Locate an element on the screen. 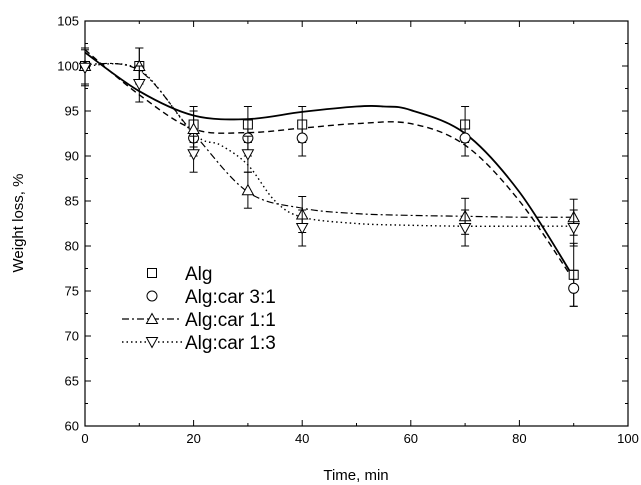 The width and height of the screenshot is (641, 485). y-tick-label: 70 is located at coordinates (72, 336).